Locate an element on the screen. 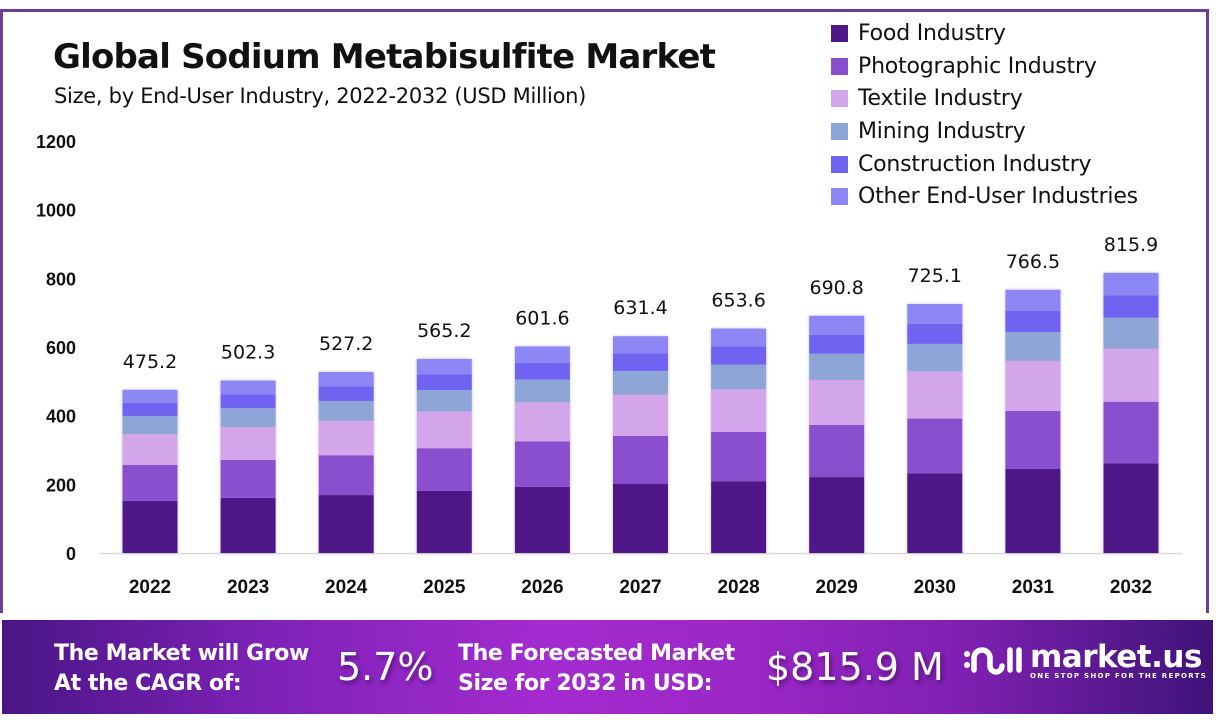 This screenshot has height=724, width=1216. bar-segment-construction-industry-2029 is located at coordinates (837, 344).